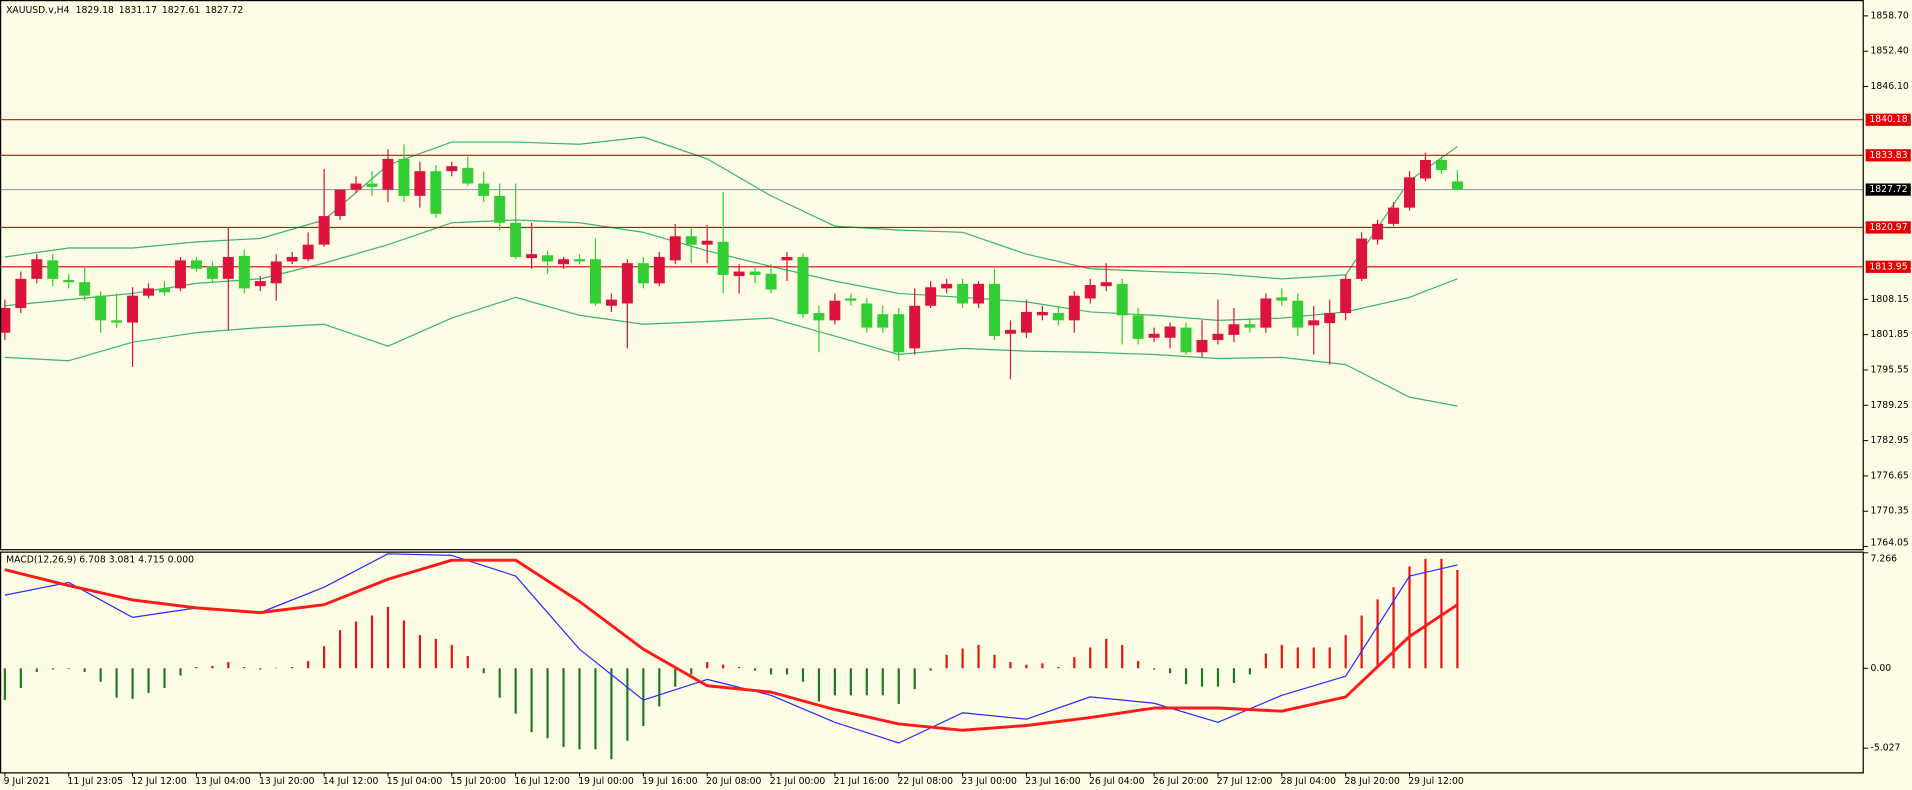 The height and width of the screenshot is (790, 1912). Describe the element at coordinates (1890, 86) in the screenshot. I see `y-tick-label: 1846.10` at that location.